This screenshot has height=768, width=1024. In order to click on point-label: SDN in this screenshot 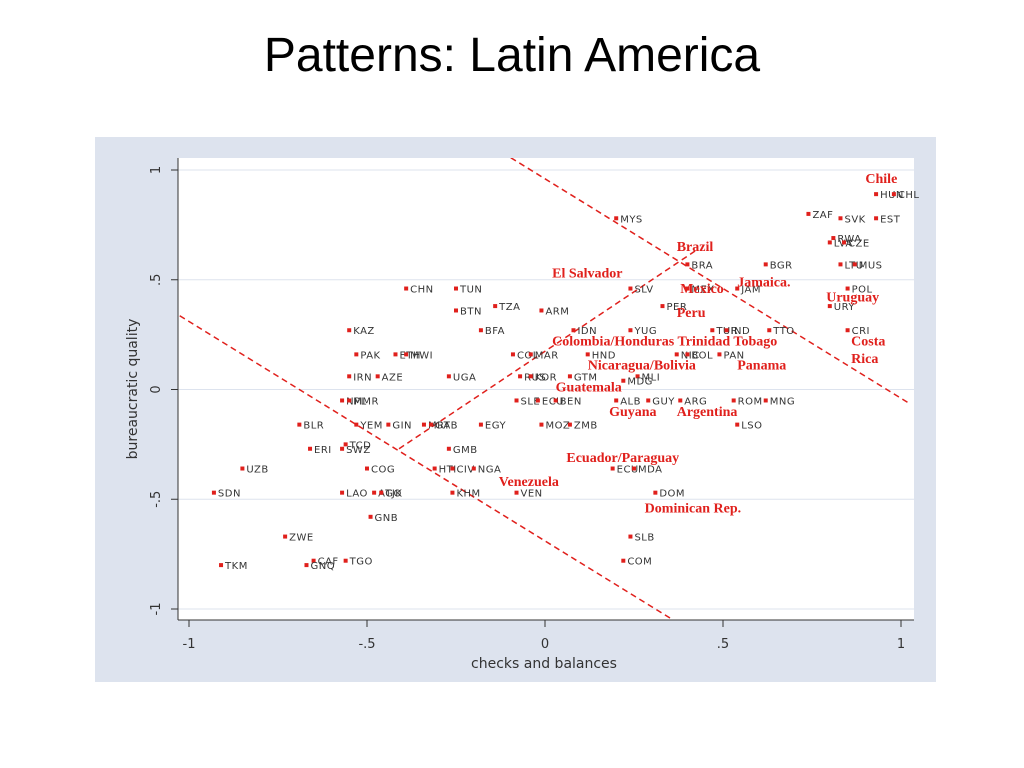, I will do `click(229, 494)`.